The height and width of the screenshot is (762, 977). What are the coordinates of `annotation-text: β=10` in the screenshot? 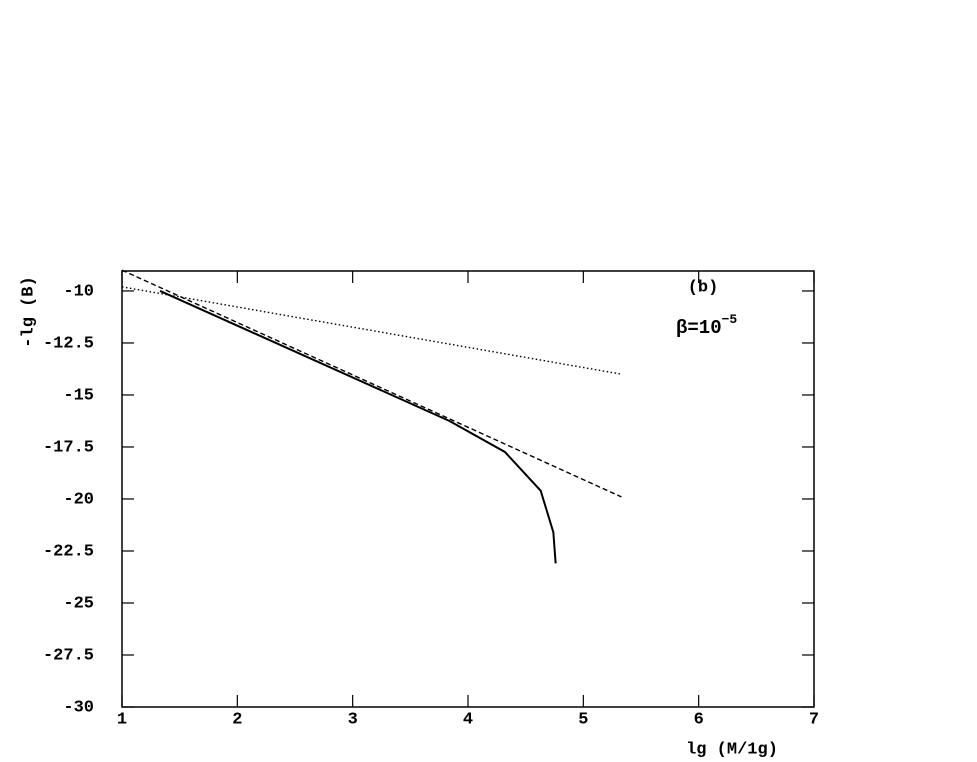 It's located at (699, 328).